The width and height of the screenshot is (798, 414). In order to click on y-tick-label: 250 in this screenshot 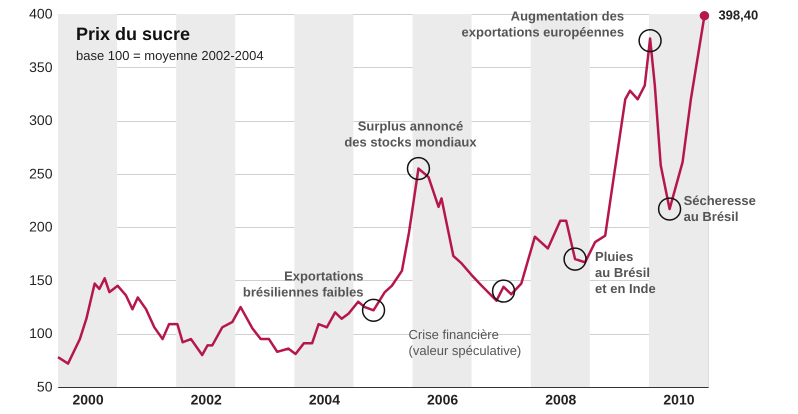, I will do `click(41, 173)`.